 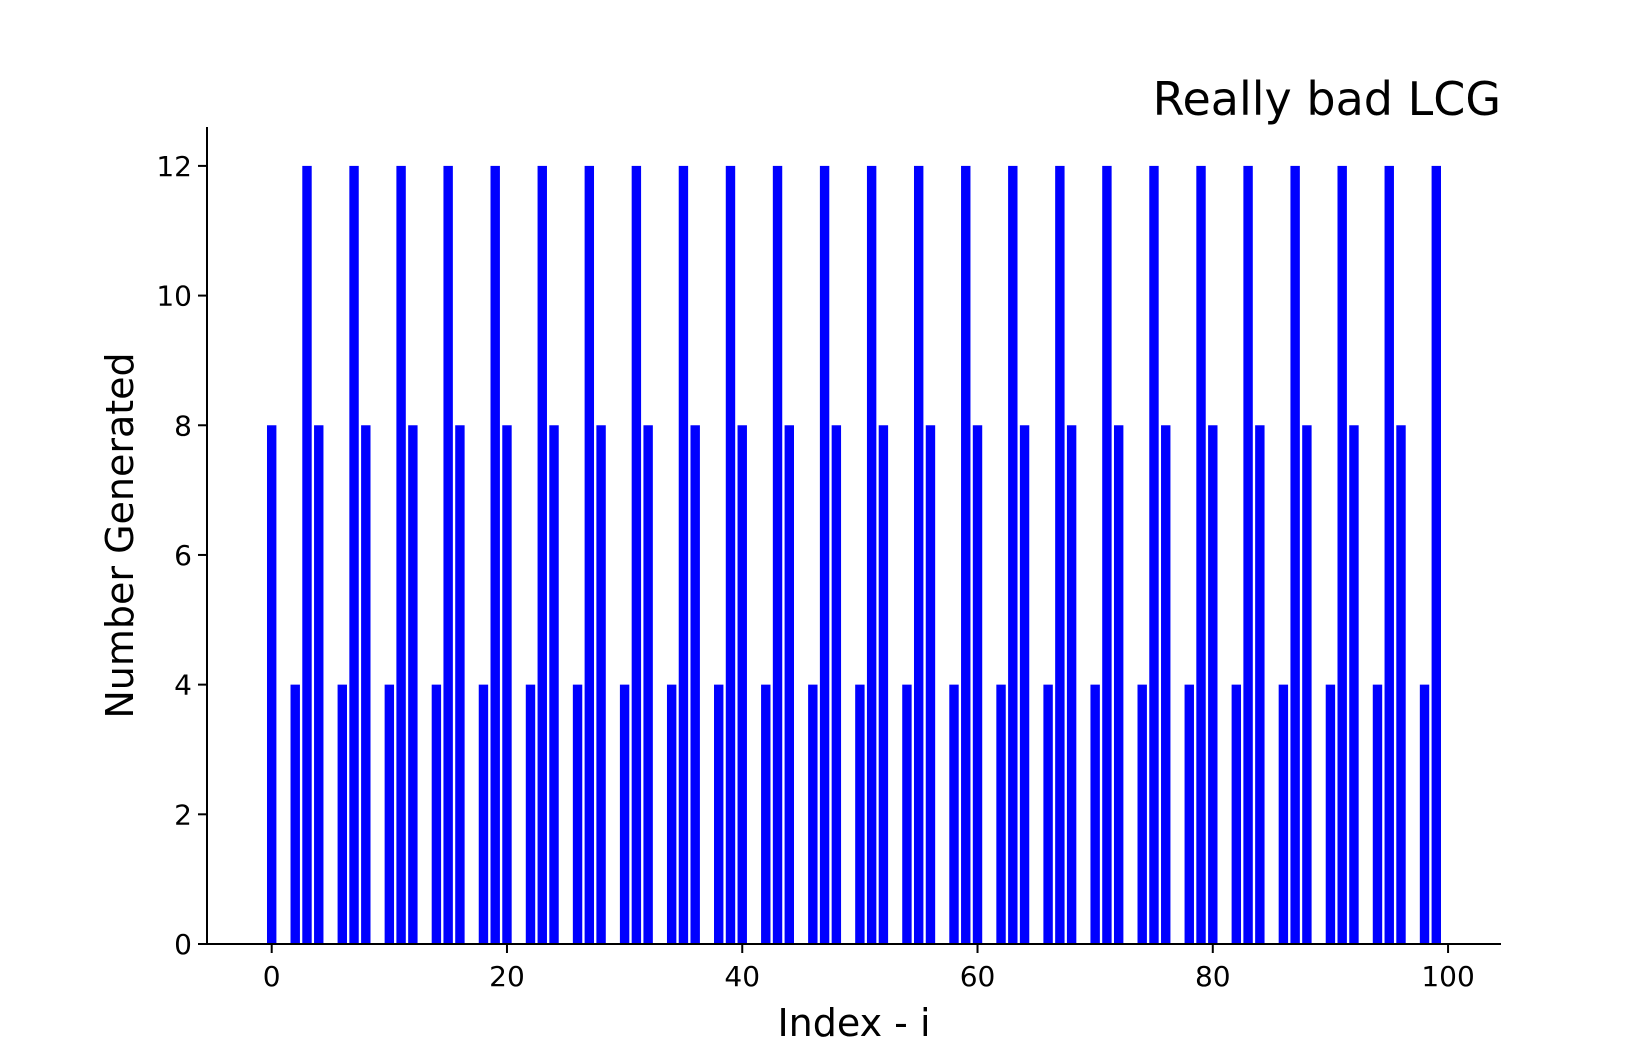 What do you see at coordinates (869, 968) in the screenshot?
I see `x-ticks-group: 0 20 40 60 80 100` at bounding box center [869, 968].